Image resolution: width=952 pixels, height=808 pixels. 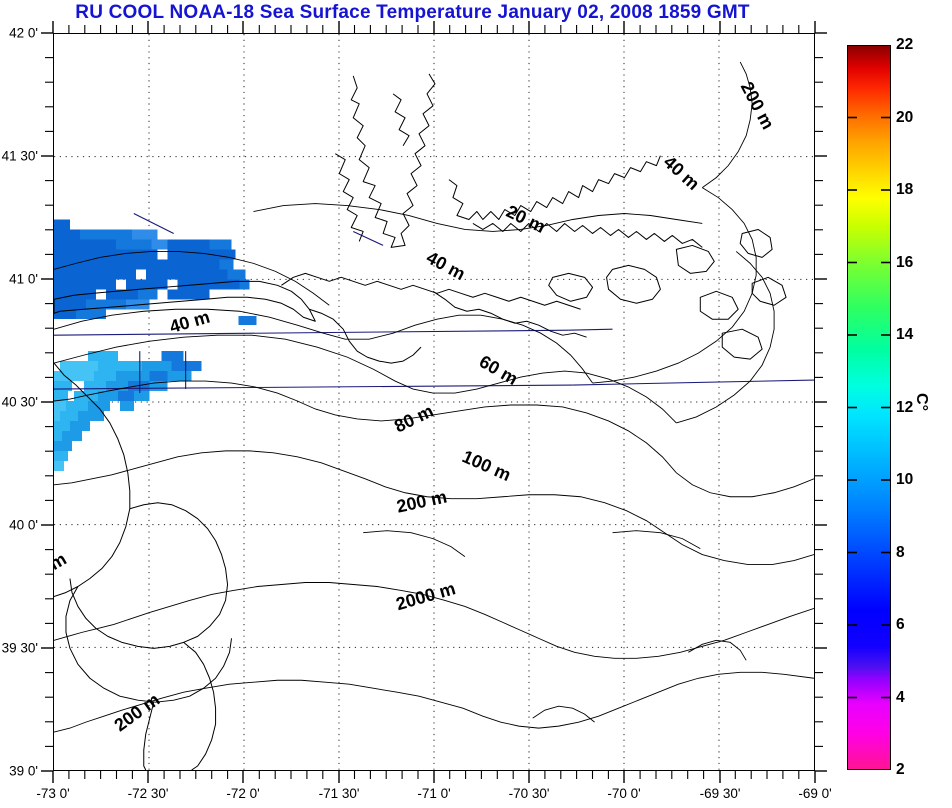 I want to click on x-axis-label-7: -69 30', so click(x=720, y=793).